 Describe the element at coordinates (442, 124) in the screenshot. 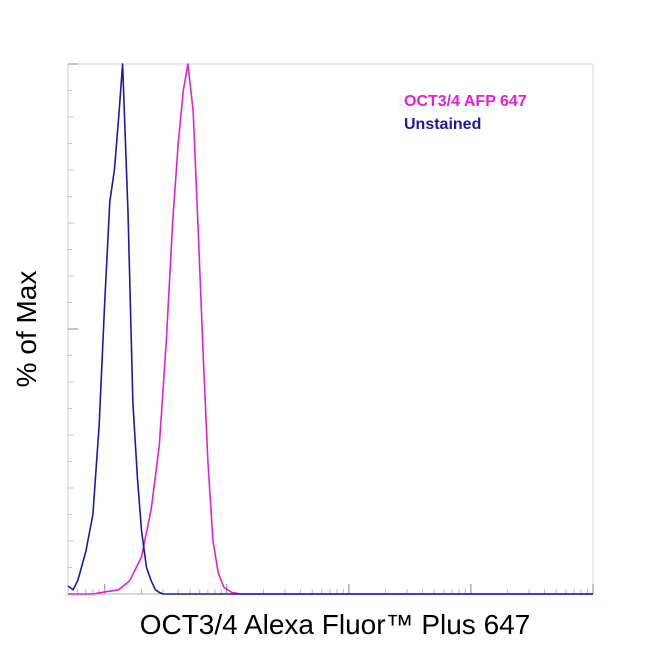

I see `legend-entry-unstained: Unstained` at that location.